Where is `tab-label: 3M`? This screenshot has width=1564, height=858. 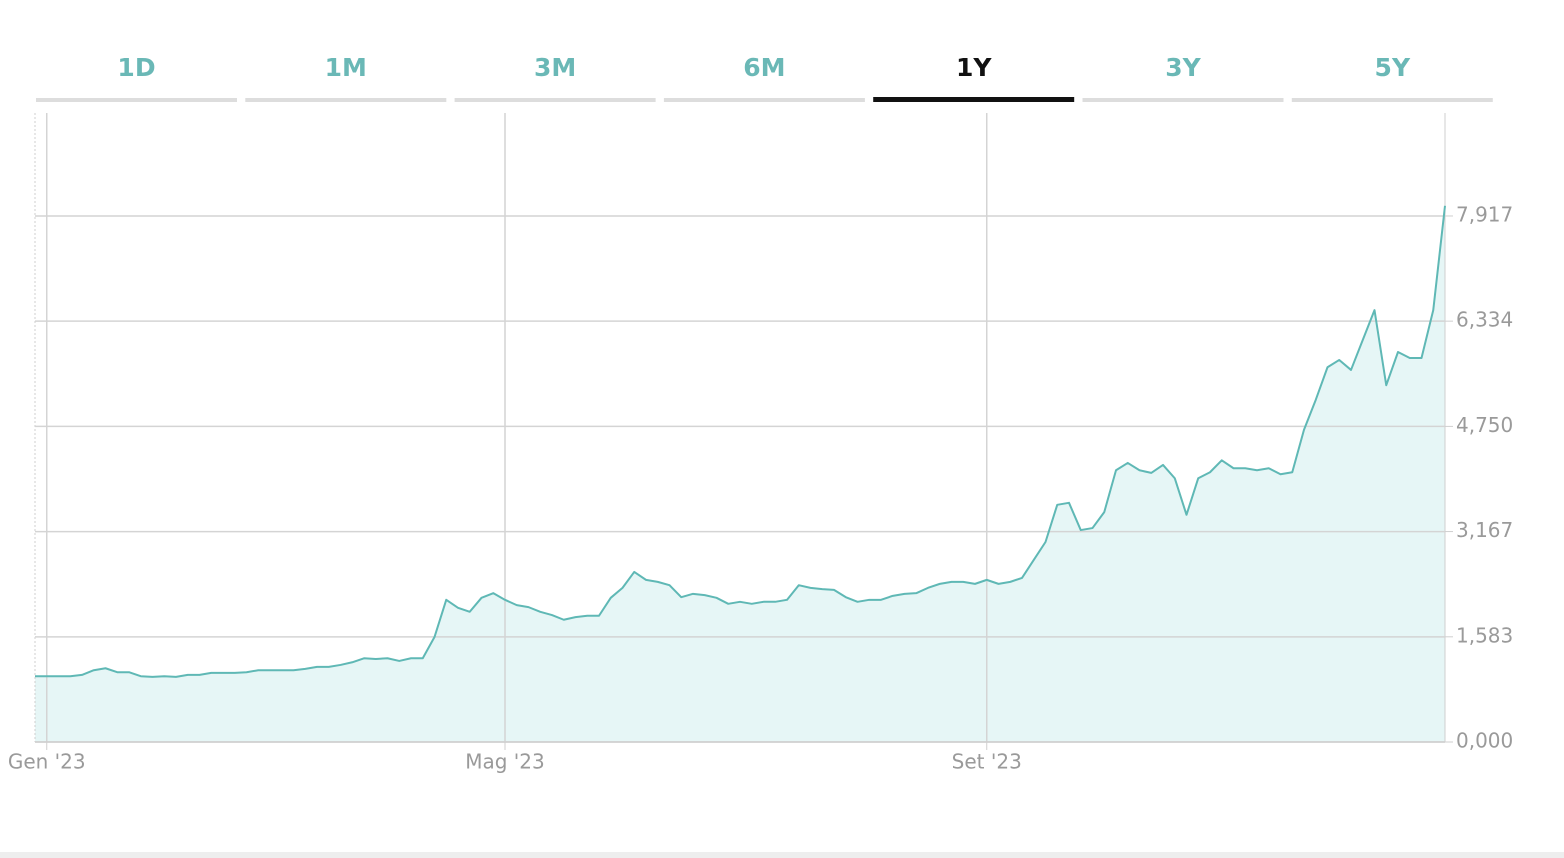
tab-label: 3M is located at coordinates (555, 67).